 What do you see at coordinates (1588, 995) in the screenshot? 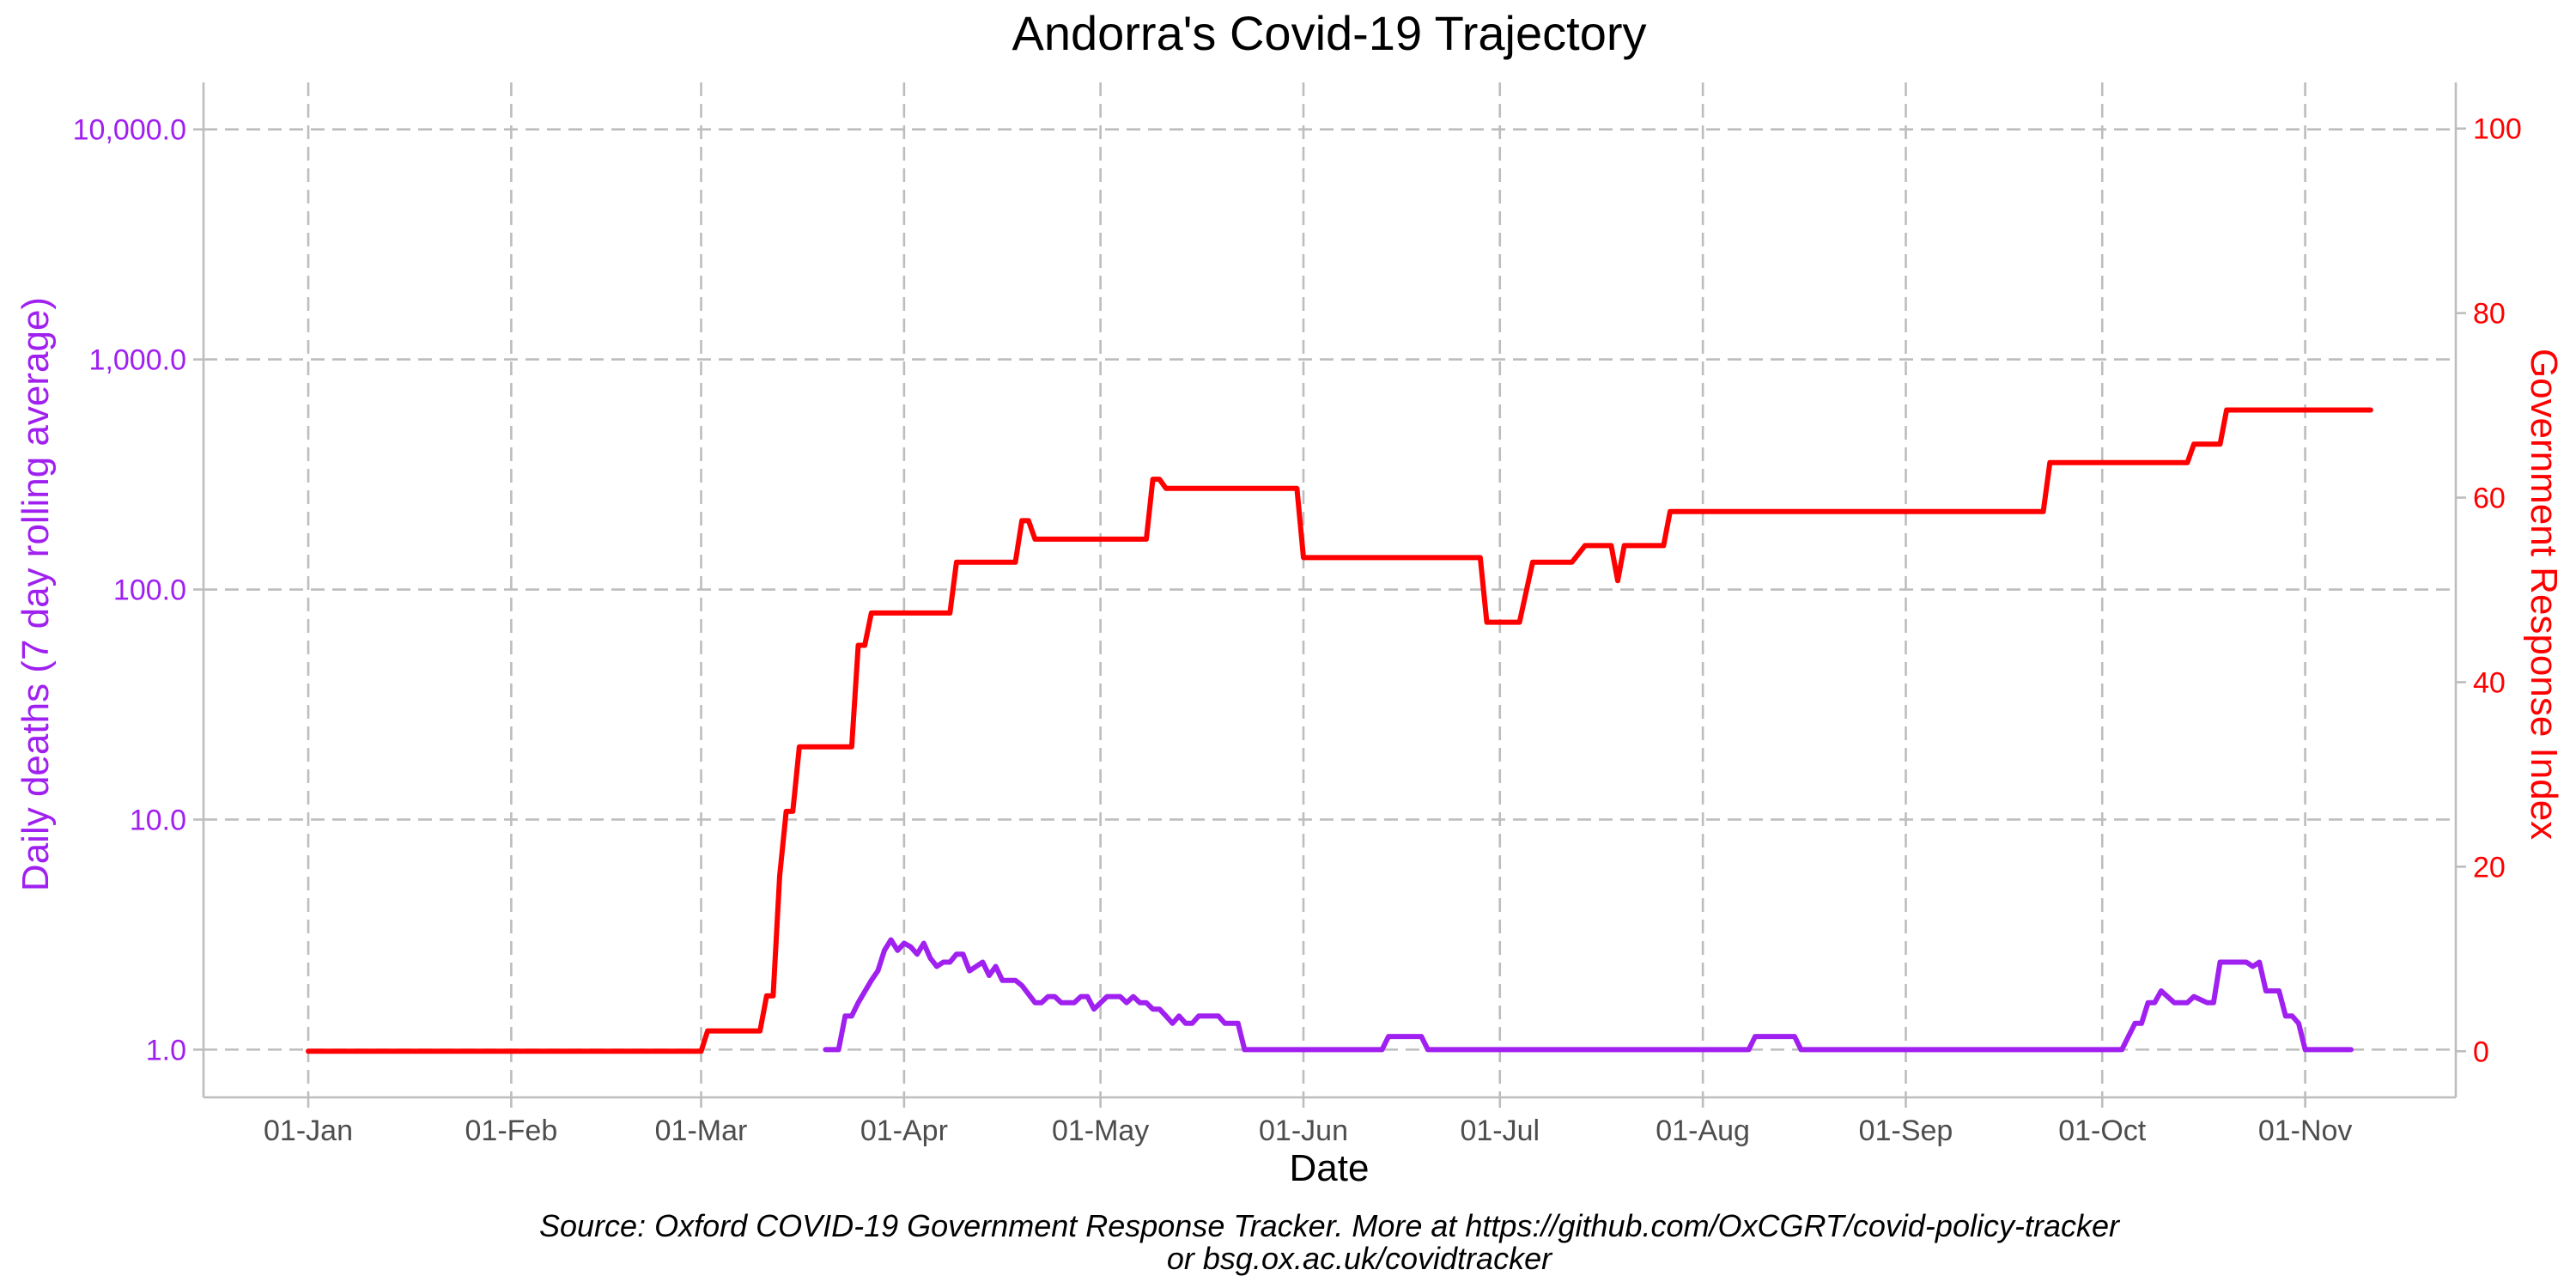
I see `daily-deaths-line` at bounding box center [1588, 995].